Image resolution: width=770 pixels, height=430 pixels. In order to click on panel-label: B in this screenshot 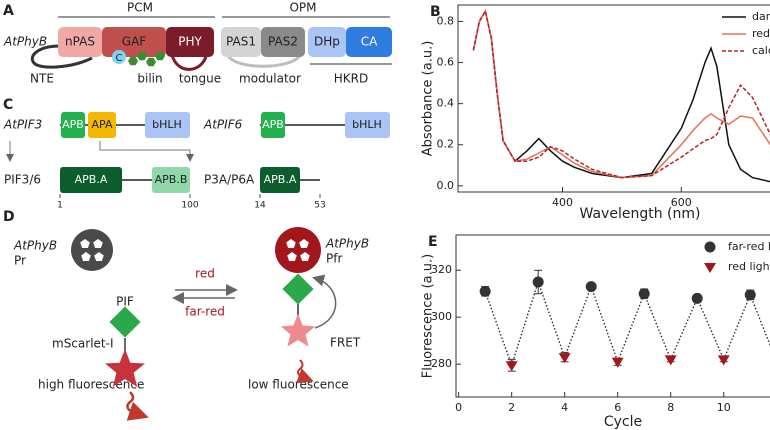, I will do `click(435, 12)`.